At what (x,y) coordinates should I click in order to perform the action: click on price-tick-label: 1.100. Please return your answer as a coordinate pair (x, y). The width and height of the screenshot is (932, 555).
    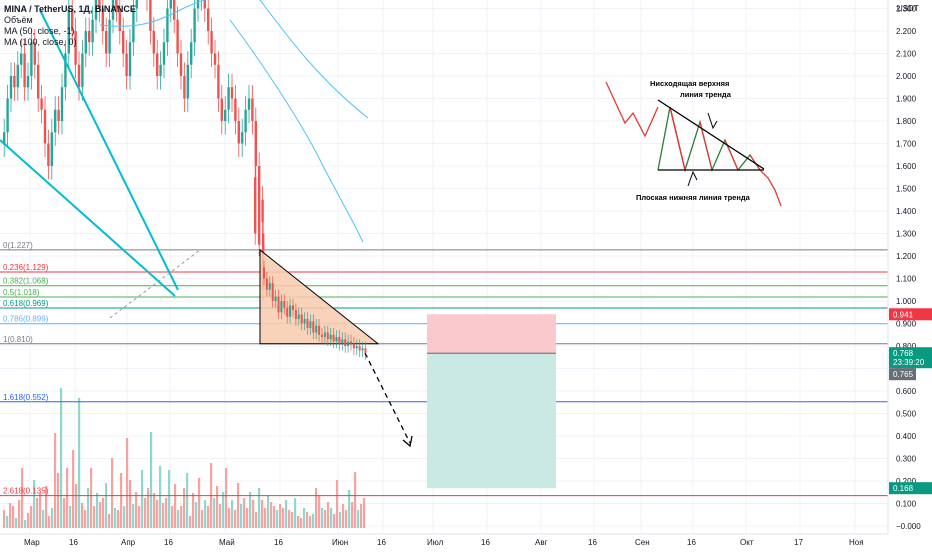
    Looking at the image, I should click on (906, 279).